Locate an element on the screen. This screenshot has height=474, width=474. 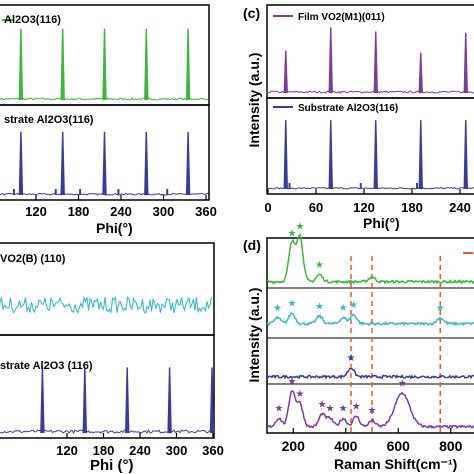
x-tick-label: 600 is located at coordinates (399, 446).